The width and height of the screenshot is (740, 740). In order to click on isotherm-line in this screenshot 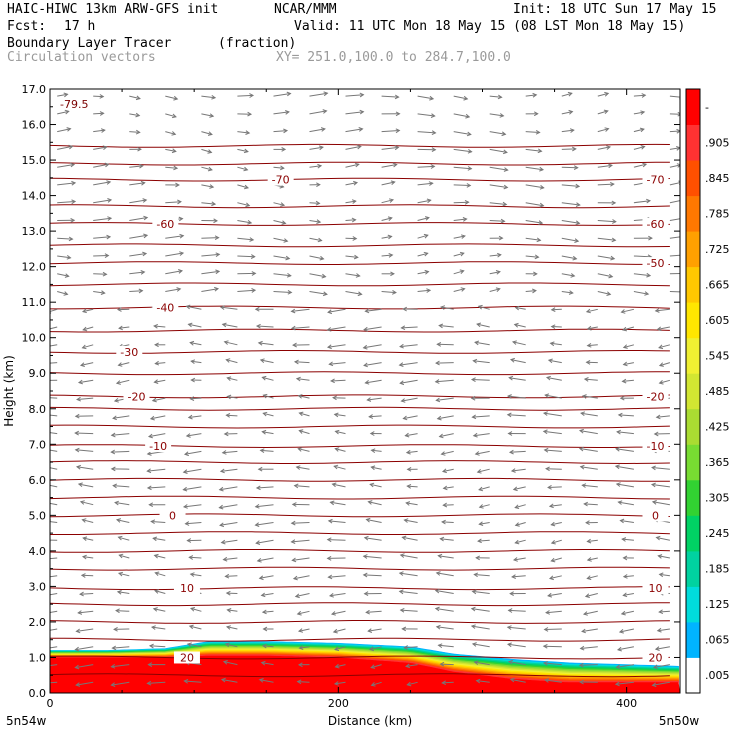, I will do `click(360, 622)`.